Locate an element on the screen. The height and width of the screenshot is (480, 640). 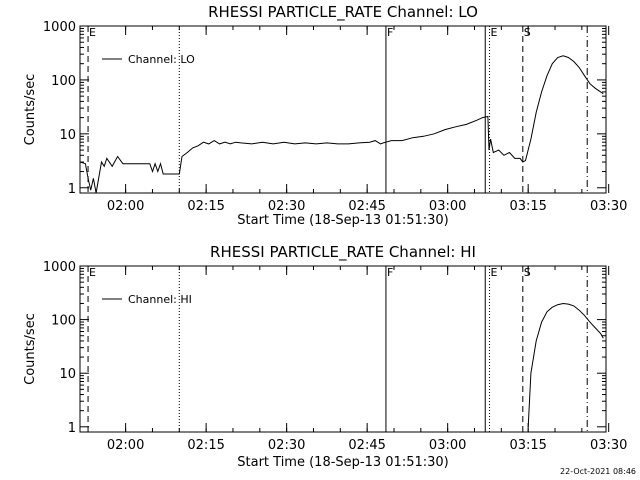
series-line-hi is located at coordinates (565, 364).